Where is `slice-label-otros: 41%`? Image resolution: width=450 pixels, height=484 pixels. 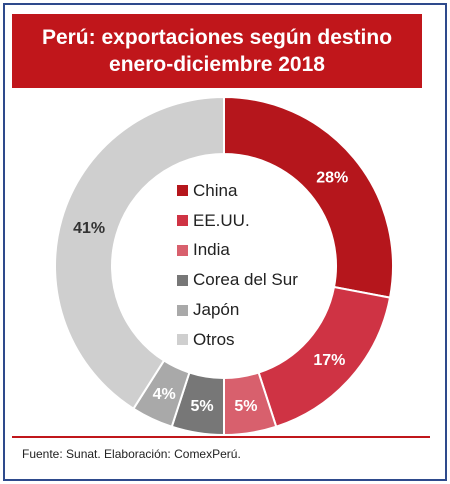 slice-label-otros: 41% is located at coordinates (89, 228).